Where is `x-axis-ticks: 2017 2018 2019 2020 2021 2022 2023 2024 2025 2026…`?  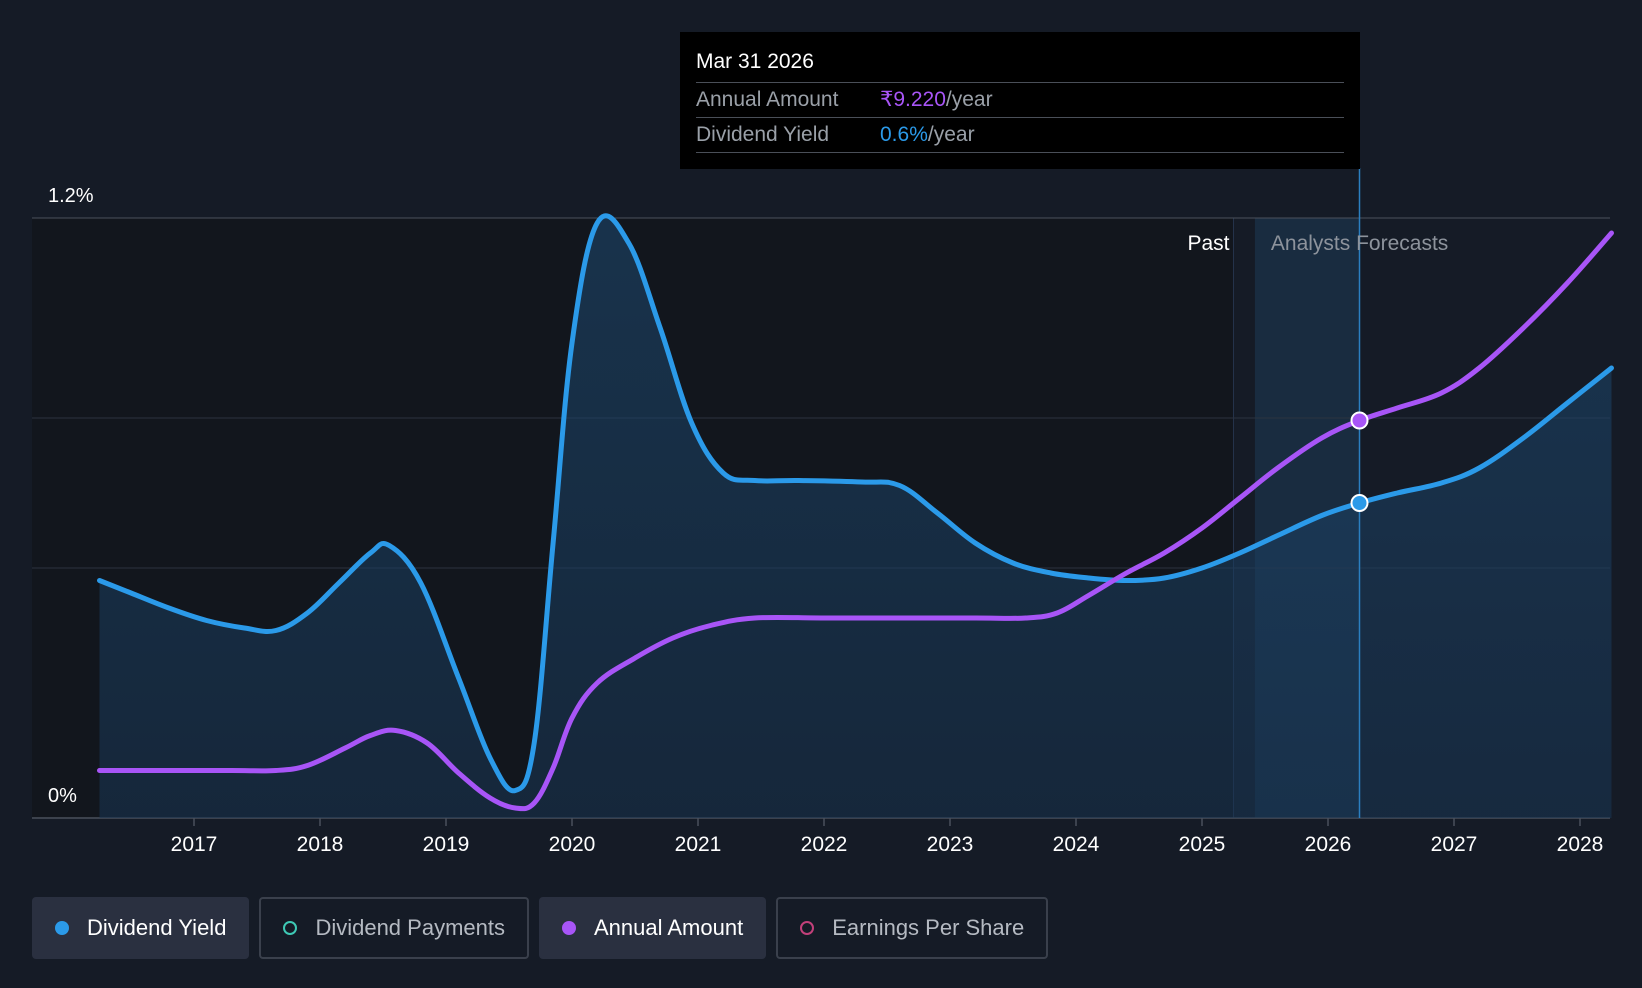 x-axis-ticks: 2017 2018 2019 2020 2021 2022 2023 2024 2025 2026… is located at coordinates (887, 837).